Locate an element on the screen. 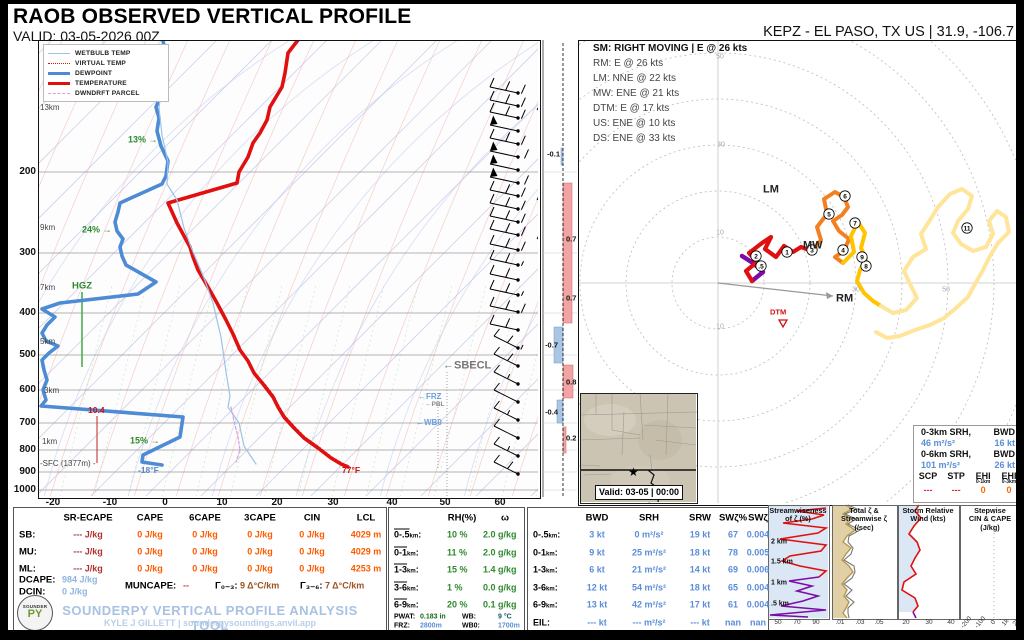 This screenshot has width=1024, height=640. skewt-annotation: 13% → is located at coordinates (143, 139).